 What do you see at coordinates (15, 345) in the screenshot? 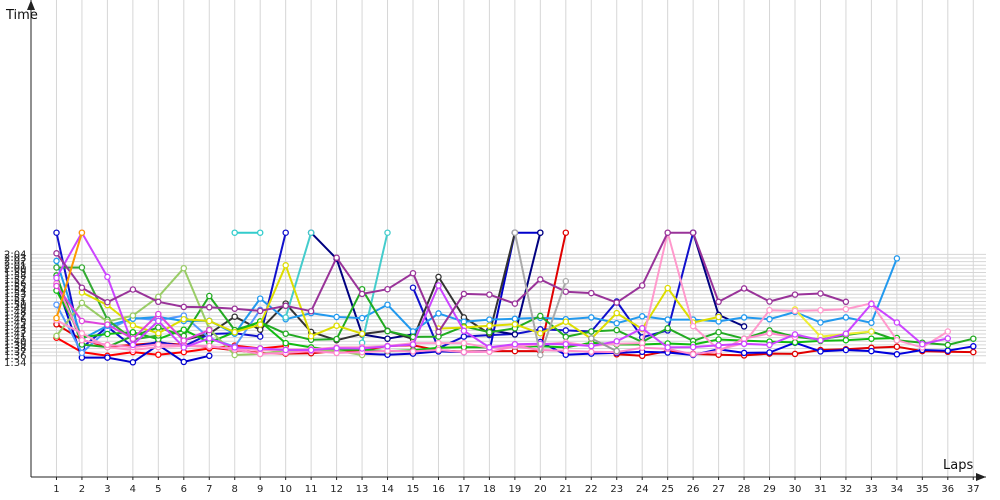
I see `y-tick-label: 1:39` at bounding box center [15, 345].